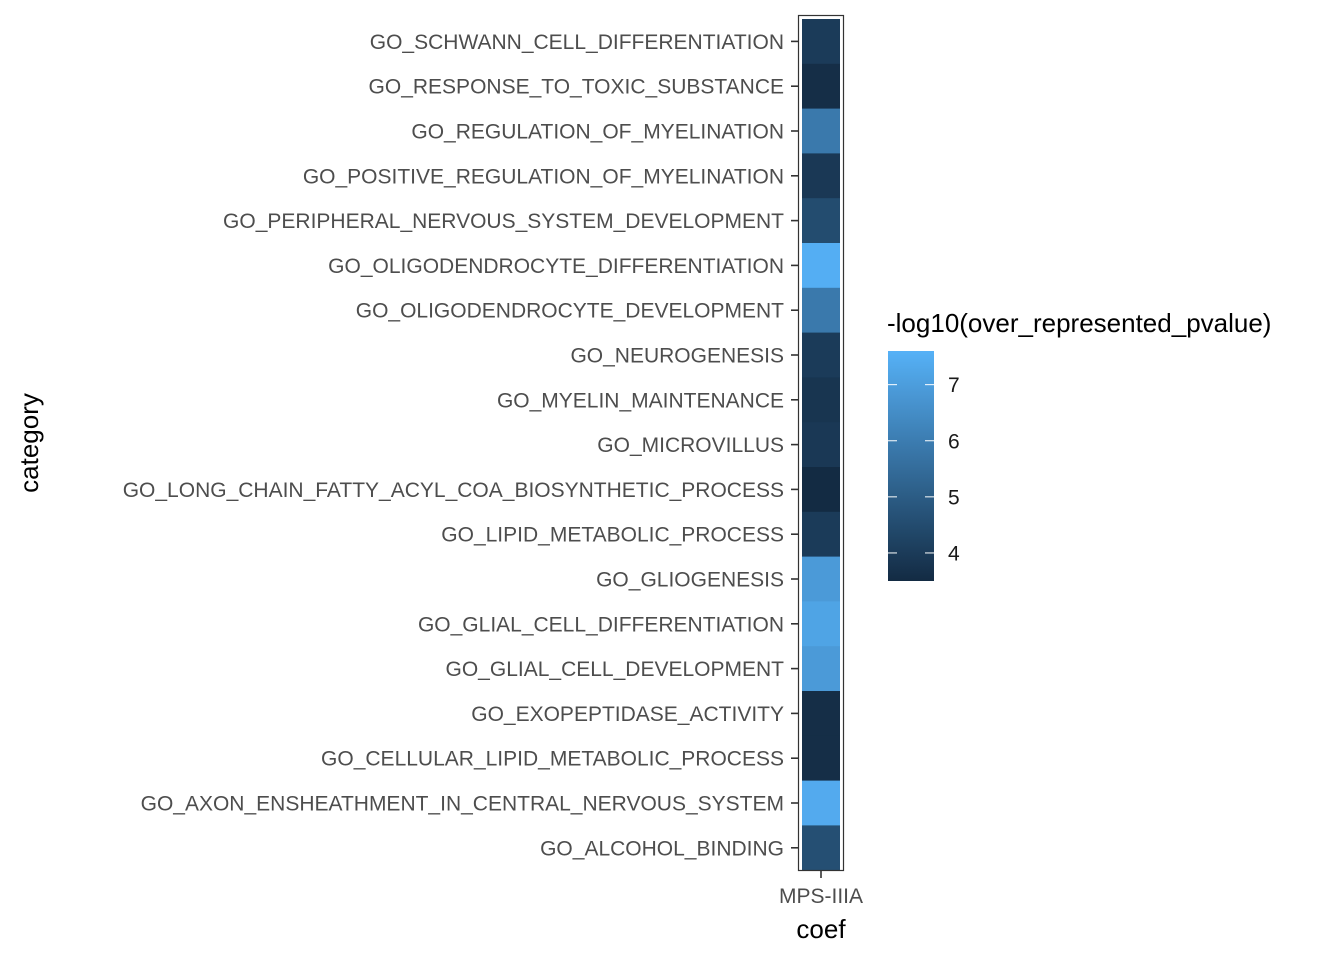 This screenshot has width=1344, height=960. I want to click on x-axis: MPS-IIIA, so click(821, 889).